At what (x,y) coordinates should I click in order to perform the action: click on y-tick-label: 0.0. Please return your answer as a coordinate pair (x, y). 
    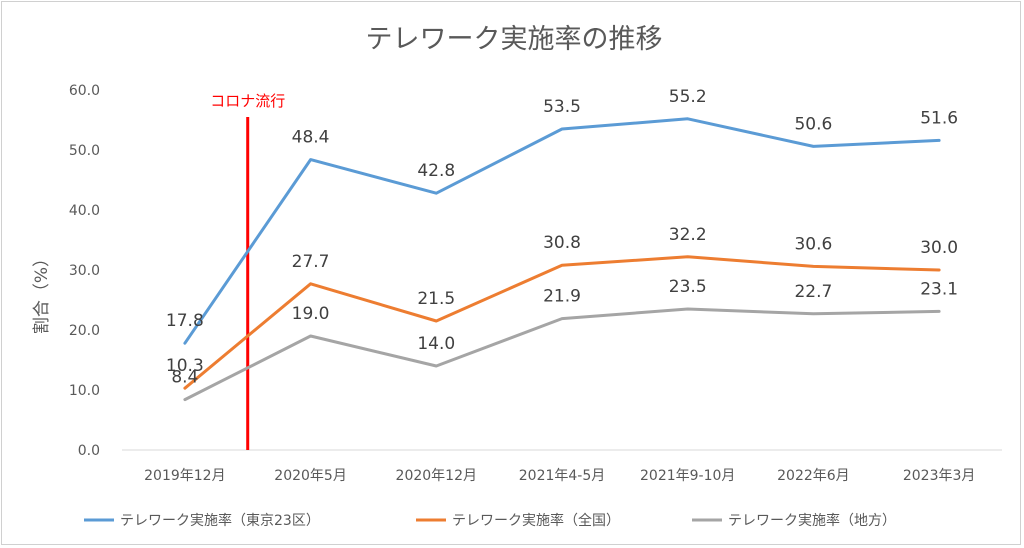
    Looking at the image, I should click on (89, 451).